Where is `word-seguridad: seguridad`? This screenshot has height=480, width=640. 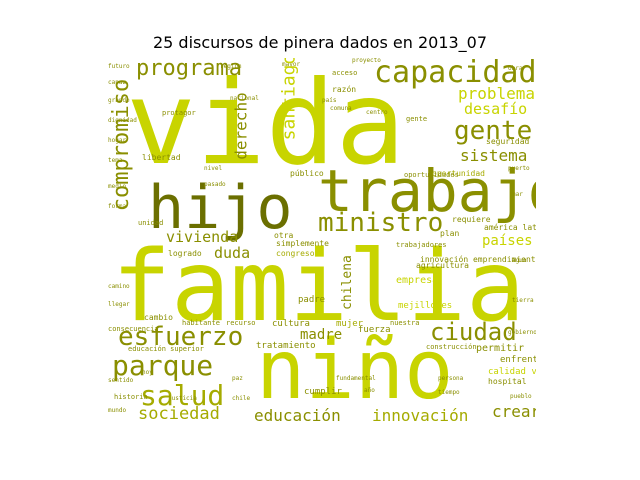
word-seguridad: seguridad is located at coordinates (508, 141).